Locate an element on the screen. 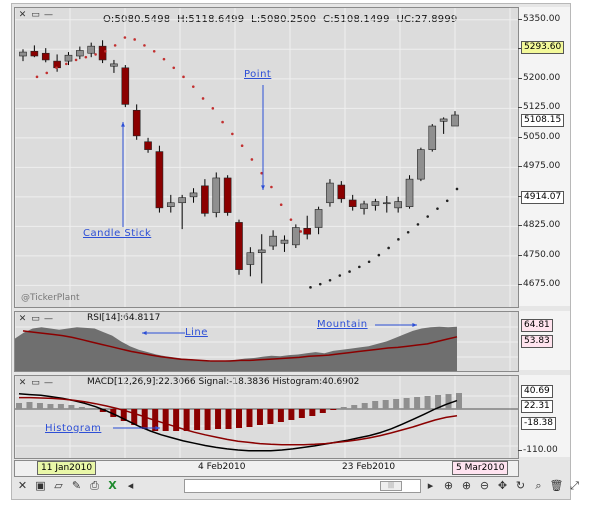 Image resolution: width=609 pixels, height=507 pixels. delete-icon: 🗑 is located at coordinates (556, 485).